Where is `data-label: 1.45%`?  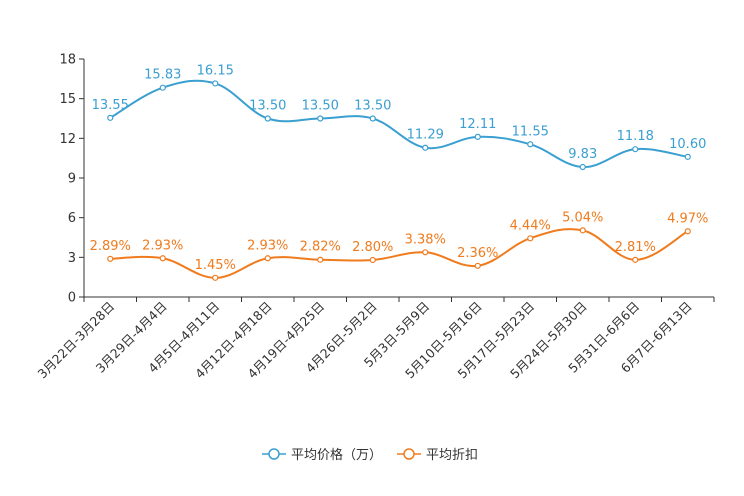 data-label: 1.45% is located at coordinates (215, 265).